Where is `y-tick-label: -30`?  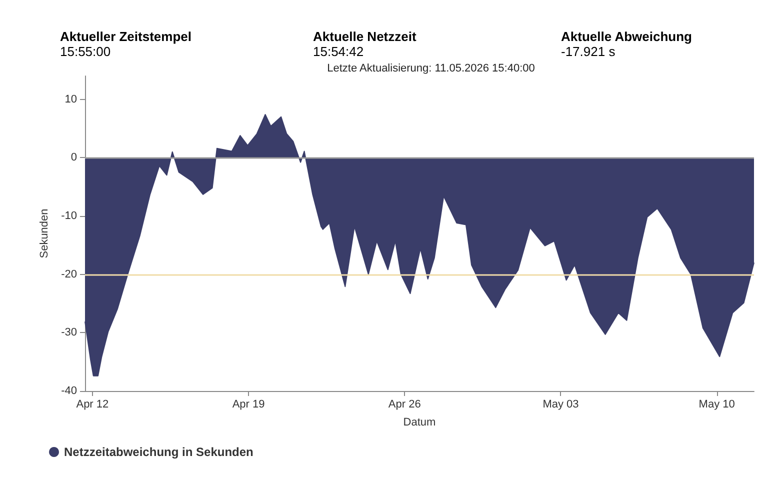
y-tick-label: -30 is located at coordinates (69, 332).